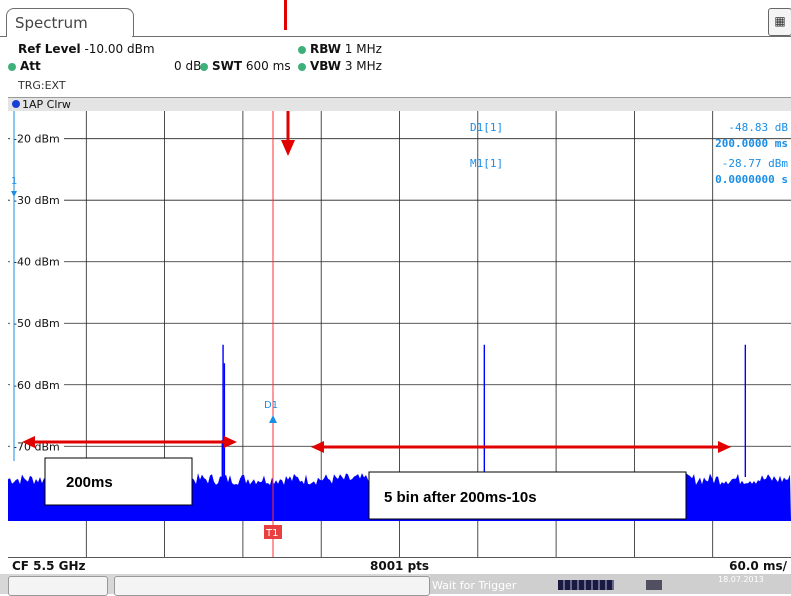  What do you see at coordinates (227, 66) in the screenshot?
I see `swt-label: SWT` at bounding box center [227, 66].